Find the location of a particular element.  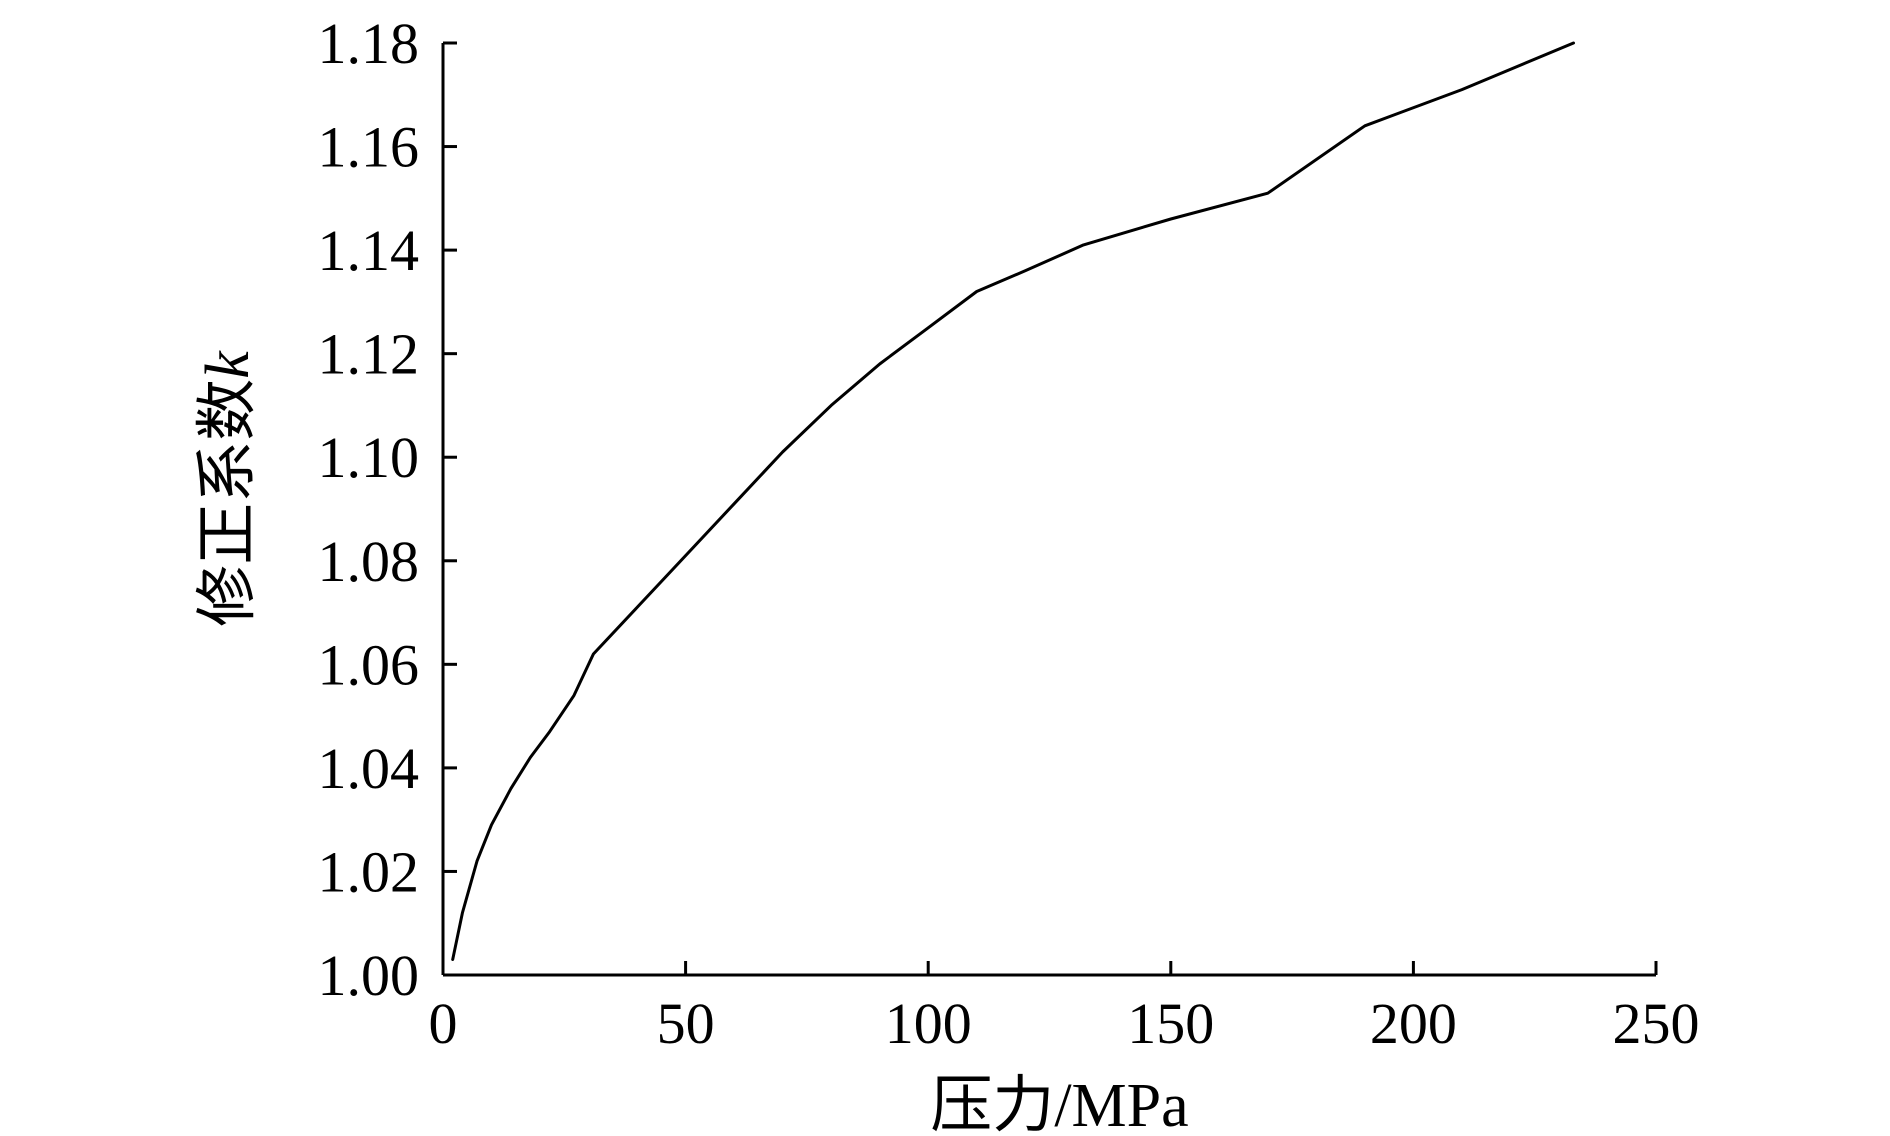

y-tick-label: 1.02 is located at coordinates (369, 871).